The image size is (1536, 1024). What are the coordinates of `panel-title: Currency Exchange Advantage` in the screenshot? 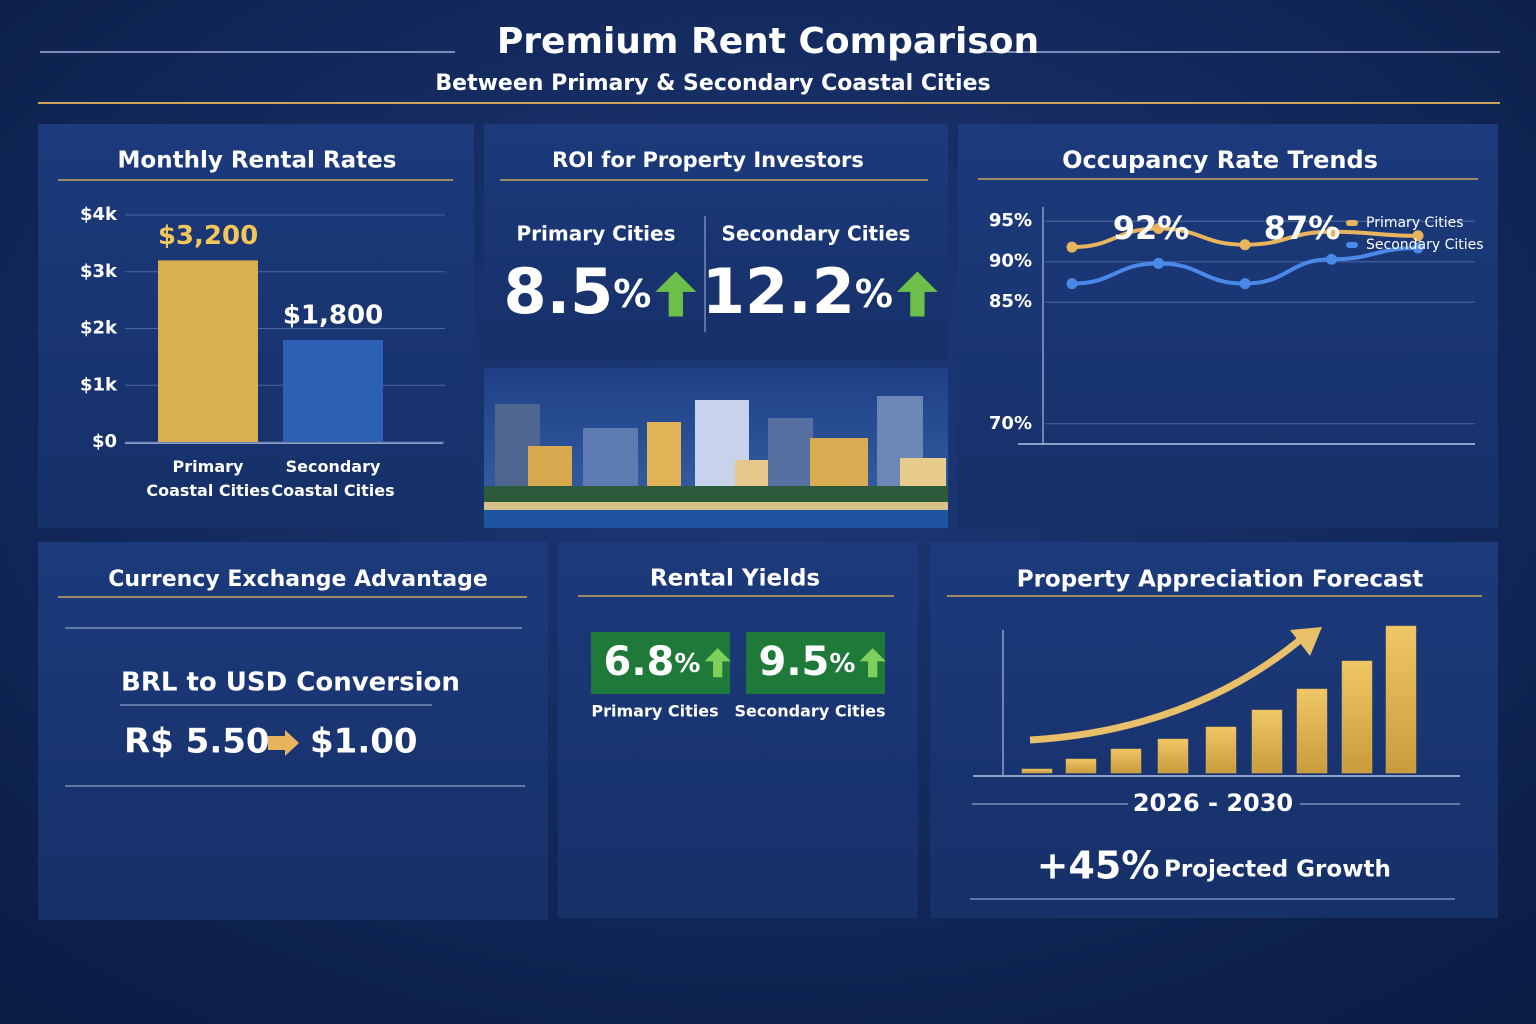 It's located at (298, 579).